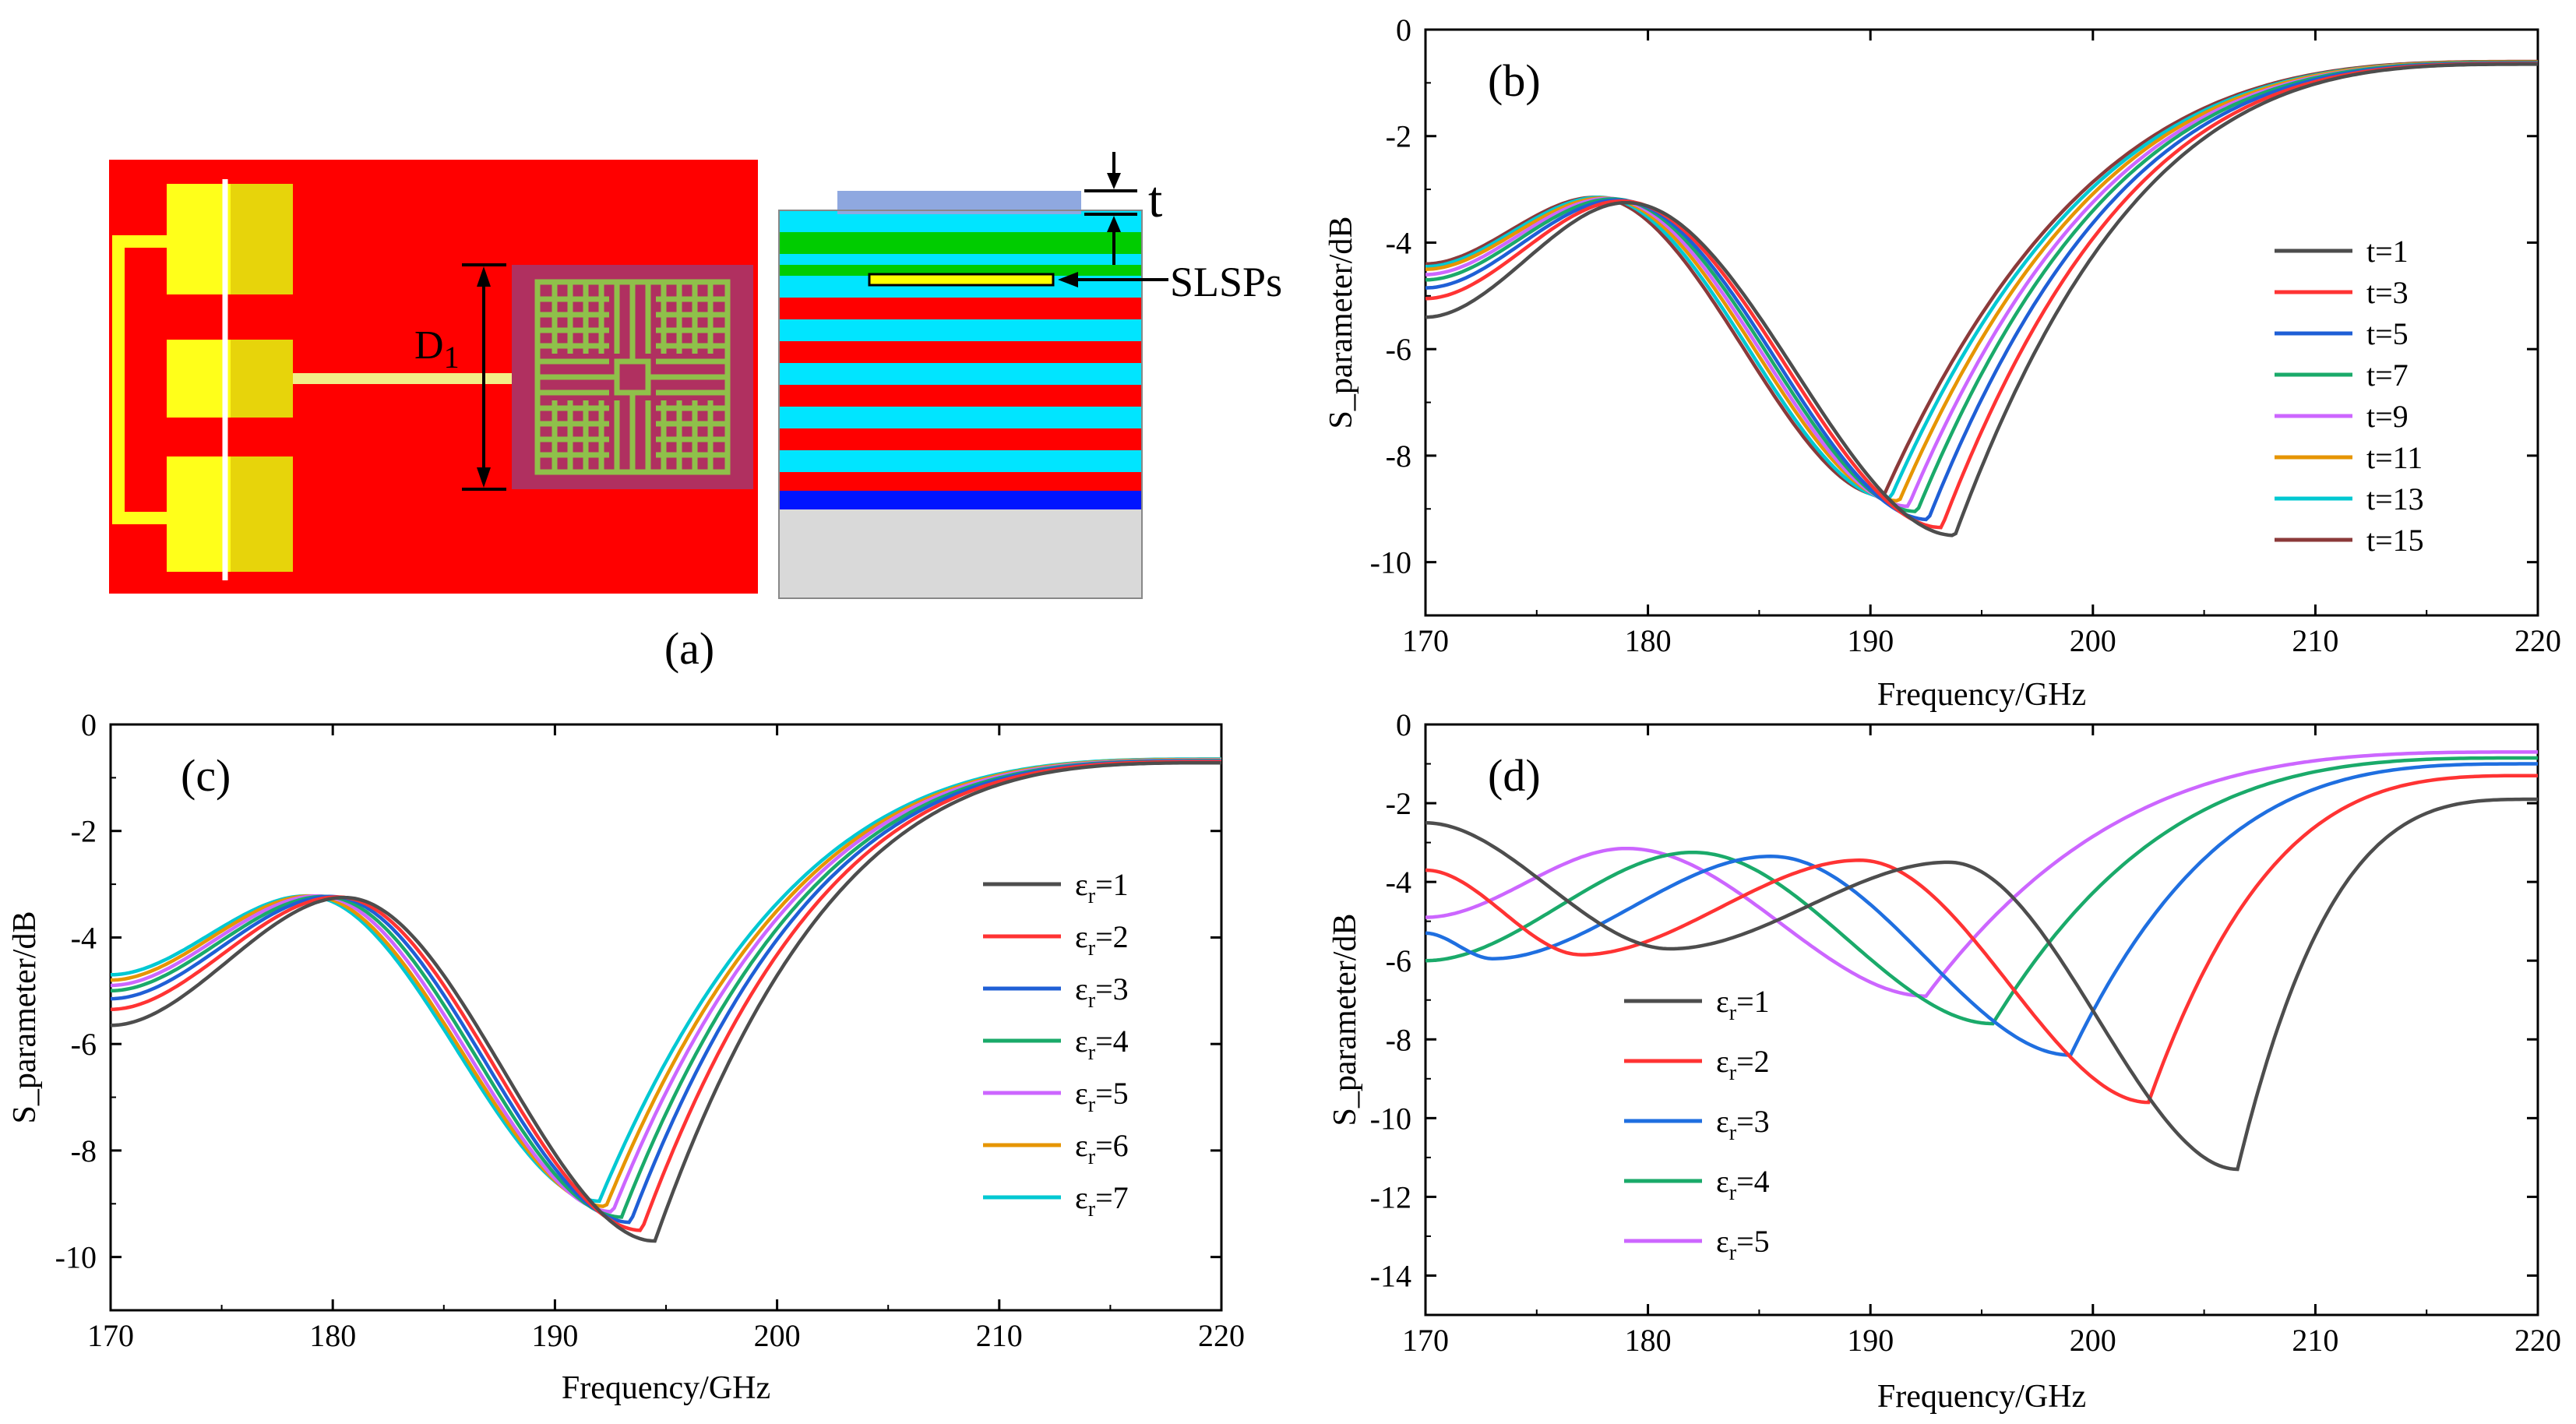  What do you see at coordinates (1391, 1276) in the screenshot?
I see `y-tick-label: -14` at bounding box center [1391, 1276].